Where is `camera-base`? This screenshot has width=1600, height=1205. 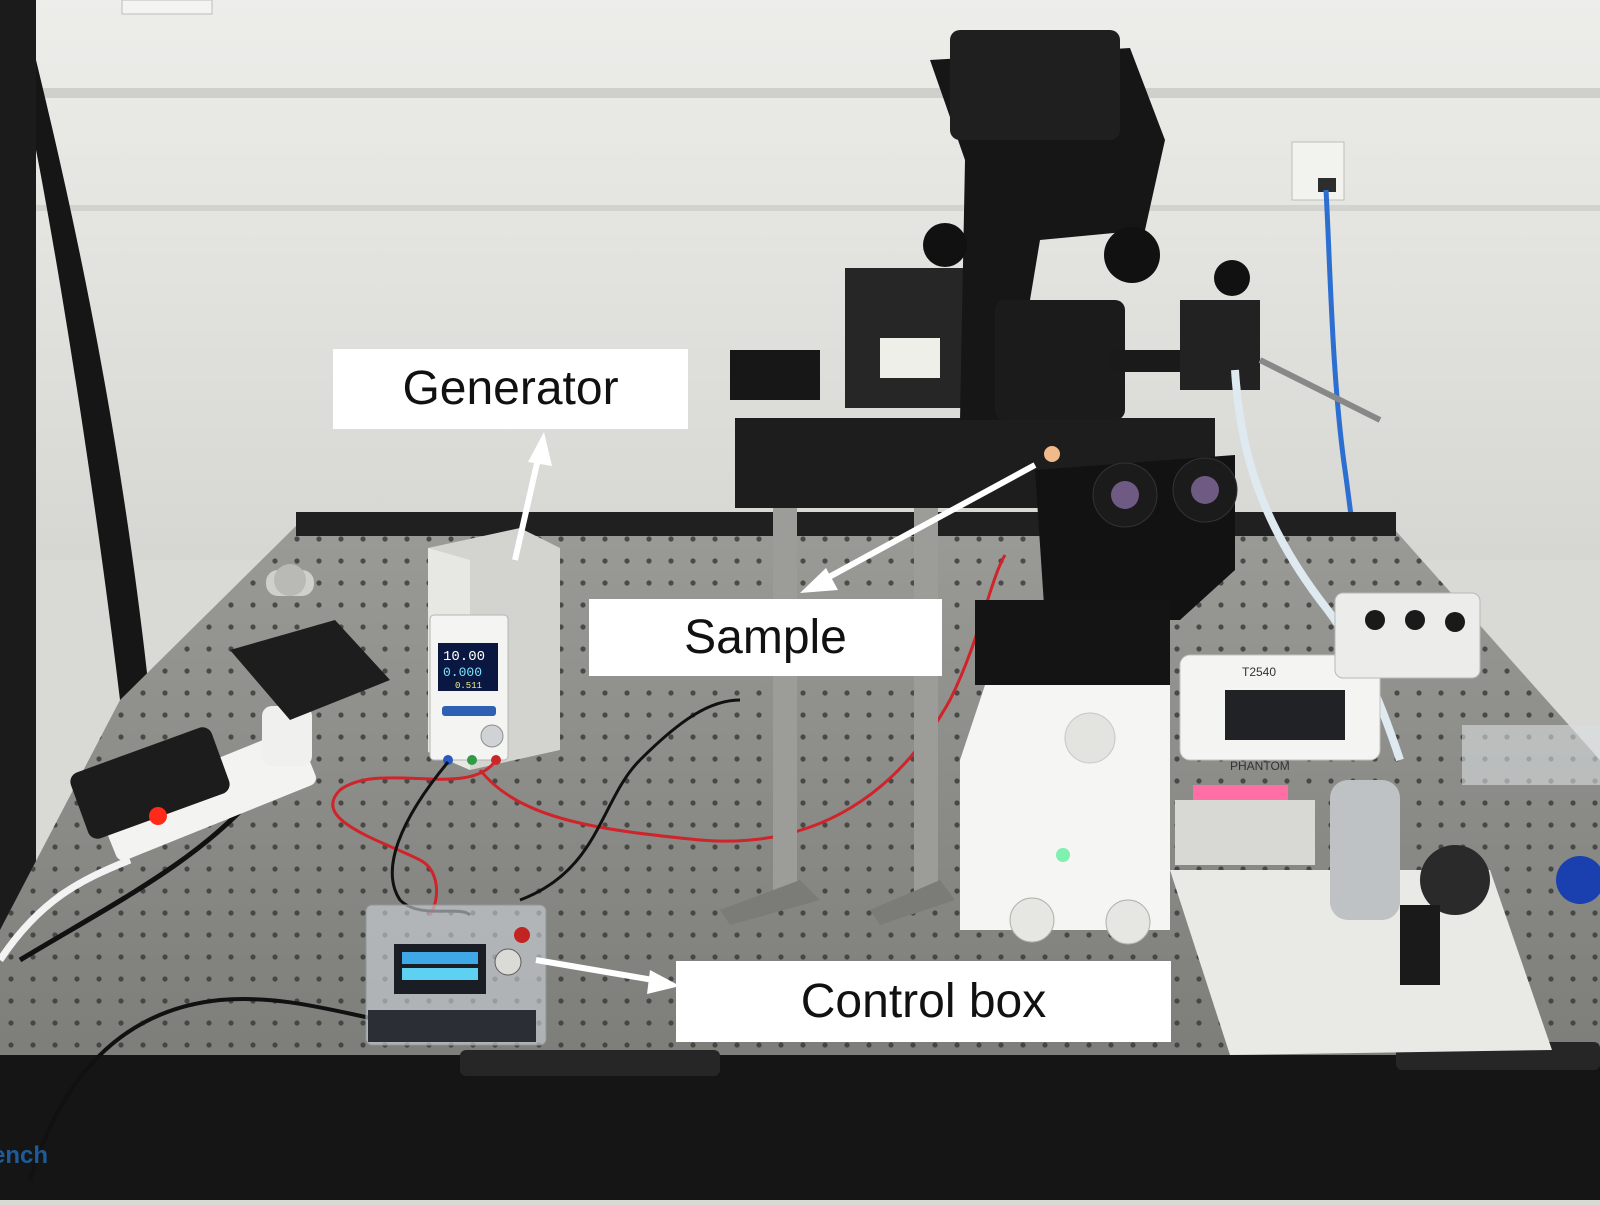 camera-base is located at coordinates (1245, 832).